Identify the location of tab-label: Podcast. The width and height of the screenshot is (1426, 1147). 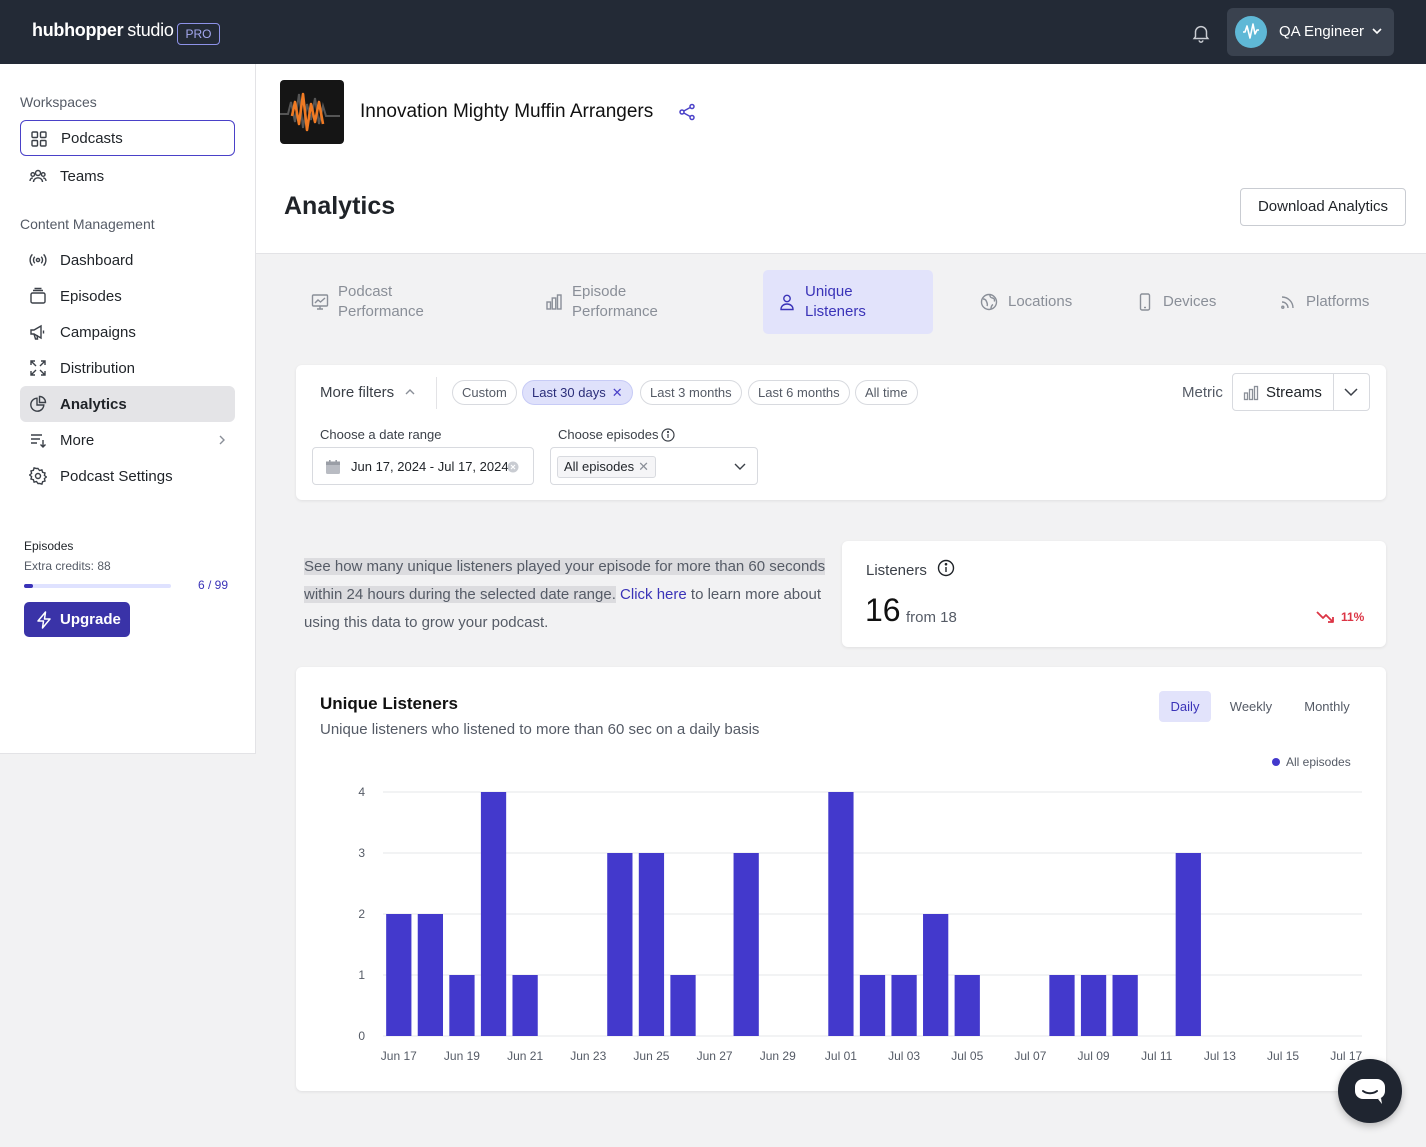
(365, 291).